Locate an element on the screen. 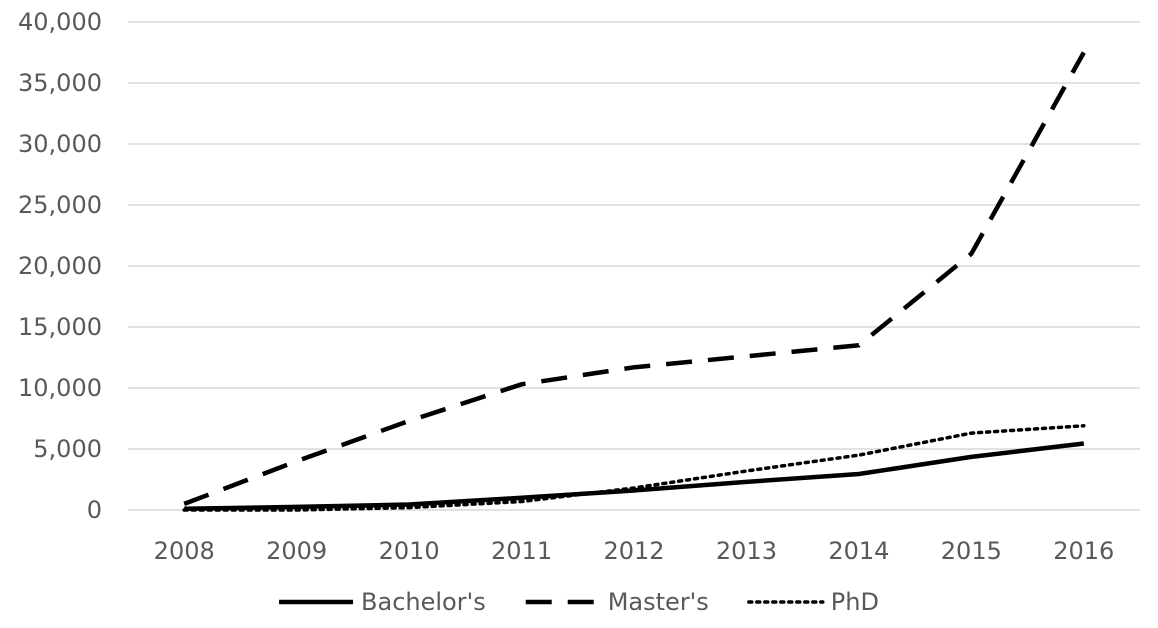  y-tick-label: 10,000 is located at coordinates (60, 388).